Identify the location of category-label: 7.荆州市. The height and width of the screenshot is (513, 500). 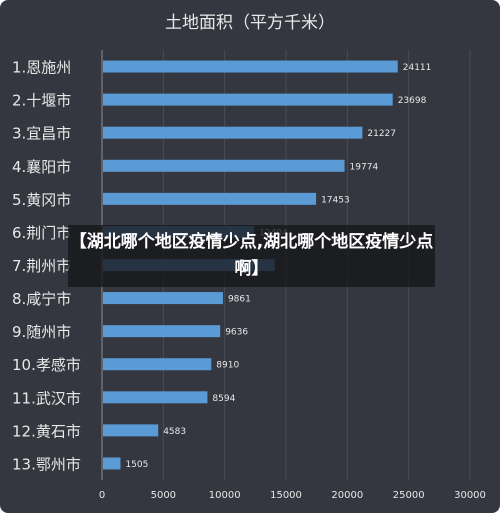
(41, 266).